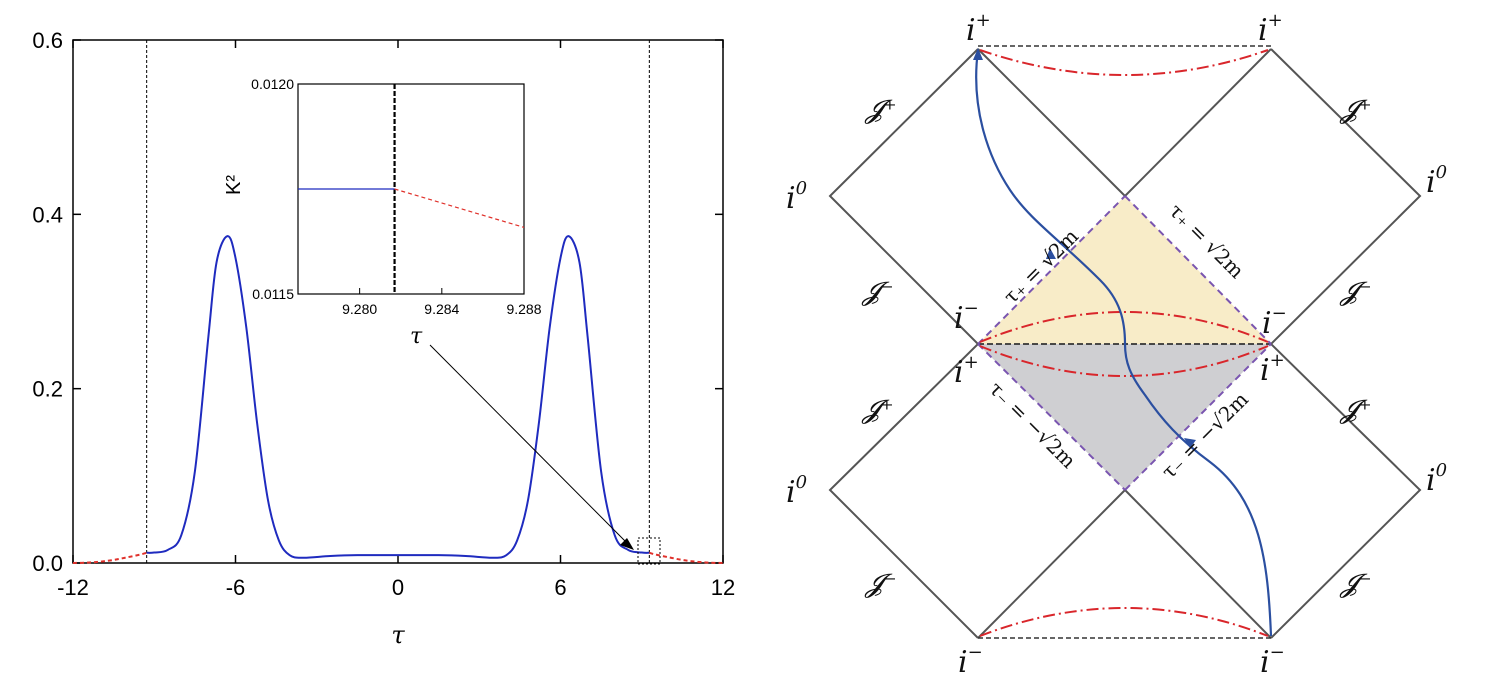  Describe the element at coordinates (398, 587) in the screenshot. I see `x-tick-label: 0` at that location.